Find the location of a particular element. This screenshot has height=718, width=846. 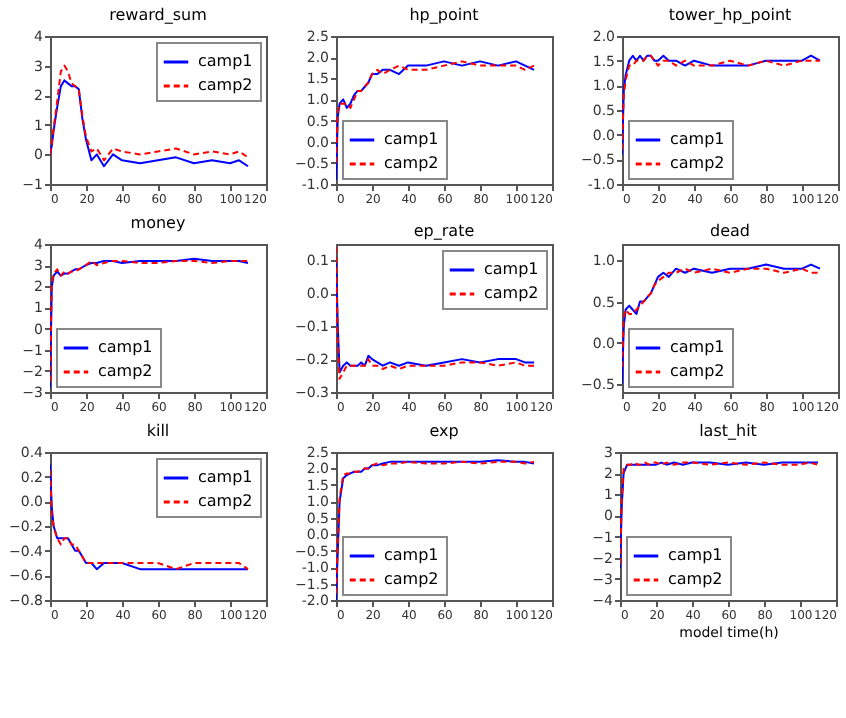

chart-title: reward_sum is located at coordinates (158, 15).